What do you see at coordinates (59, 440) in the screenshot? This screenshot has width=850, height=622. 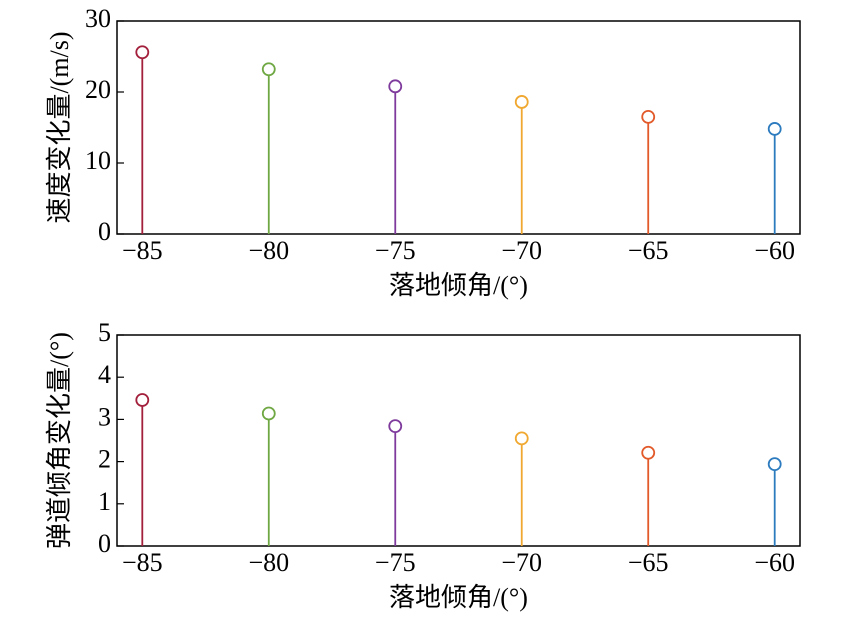 I see `y-axis-label: 弹道倾角变化量/(°)` at bounding box center [59, 440].